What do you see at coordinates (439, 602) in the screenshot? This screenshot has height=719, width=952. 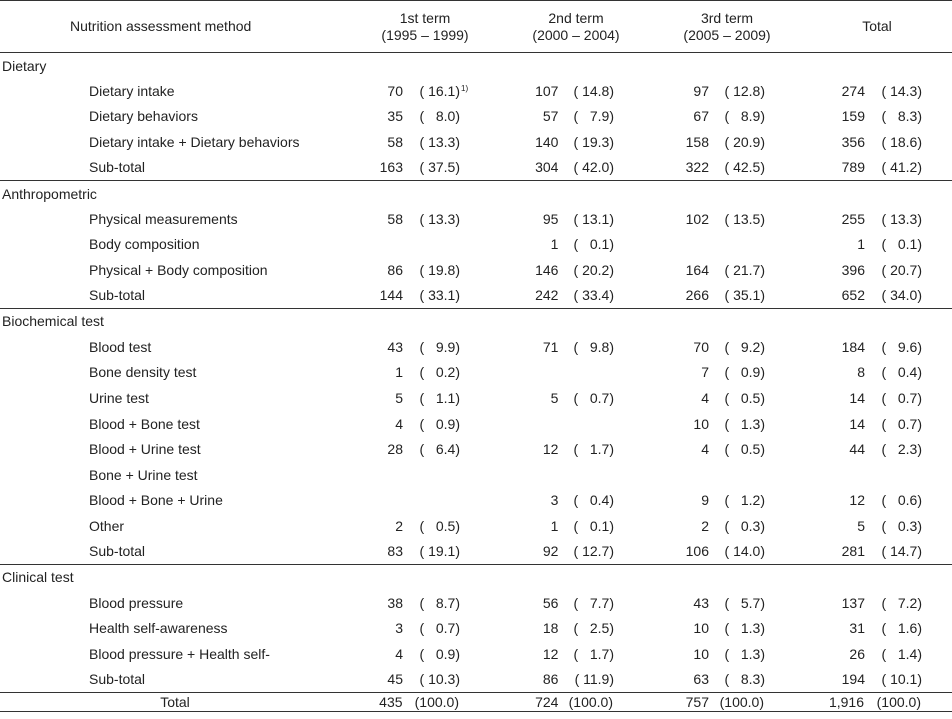 I see `percent-value: ( 8.7)` at bounding box center [439, 602].